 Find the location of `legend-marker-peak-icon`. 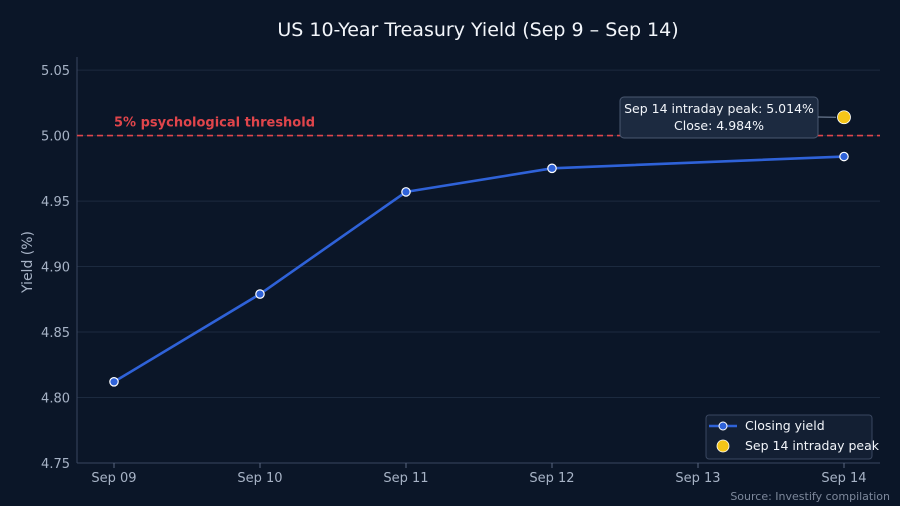

legend-marker-peak-icon is located at coordinates (723, 446).